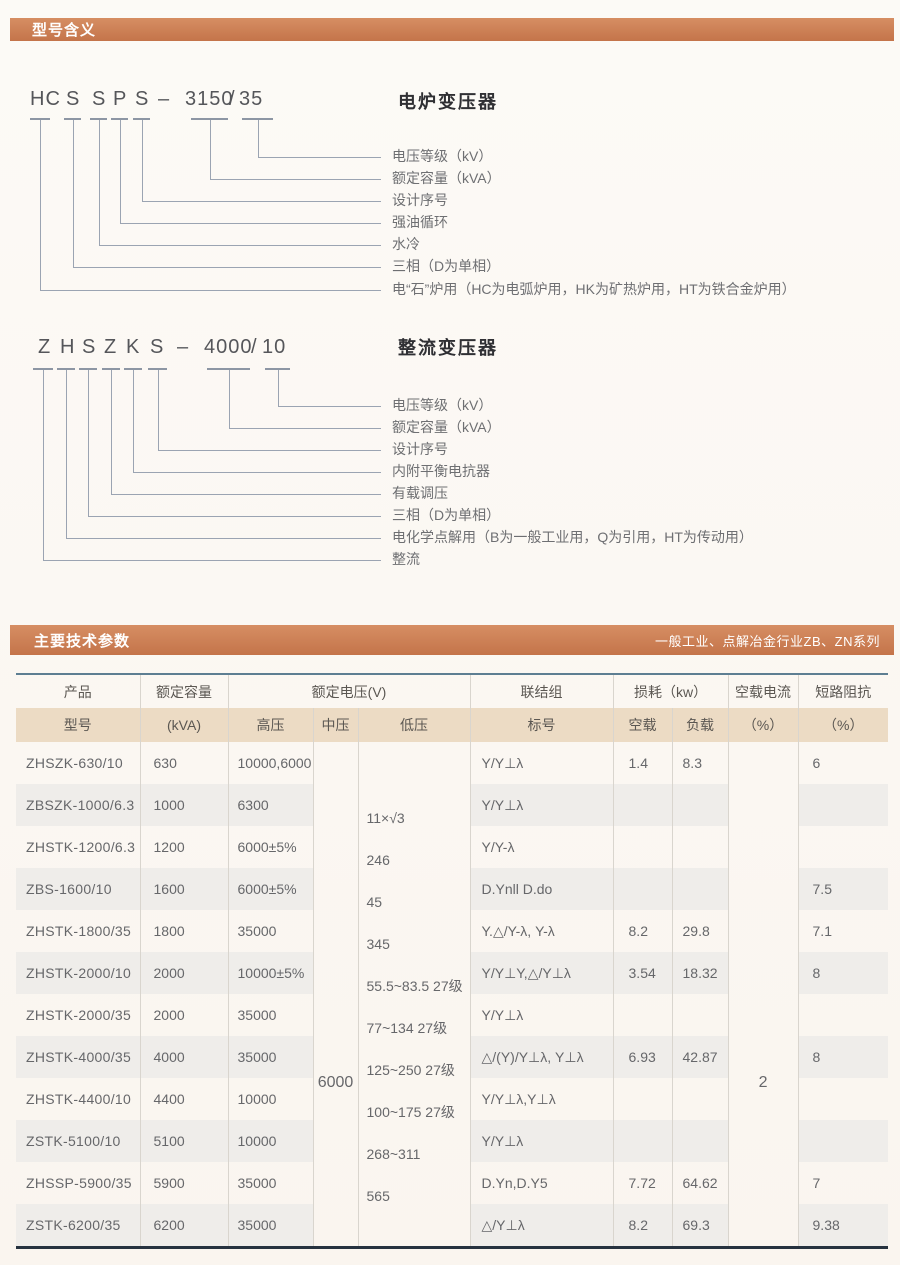  Describe the element at coordinates (133, 347) in the screenshot. I see `model-code-part: K` at that location.